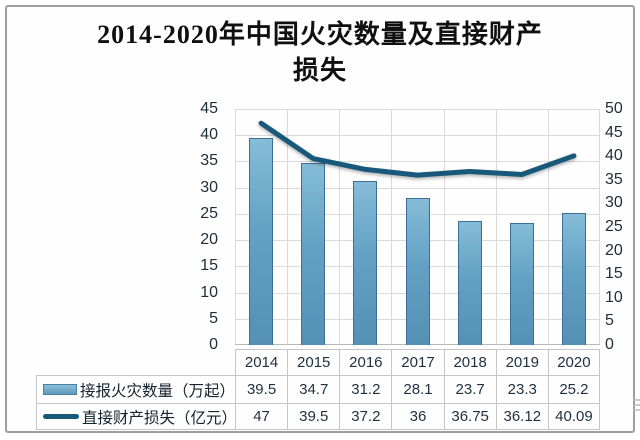 The height and width of the screenshot is (440, 640). What do you see at coordinates (365, 416) in the screenshot?
I see `value-cell: 37.2` at bounding box center [365, 416].